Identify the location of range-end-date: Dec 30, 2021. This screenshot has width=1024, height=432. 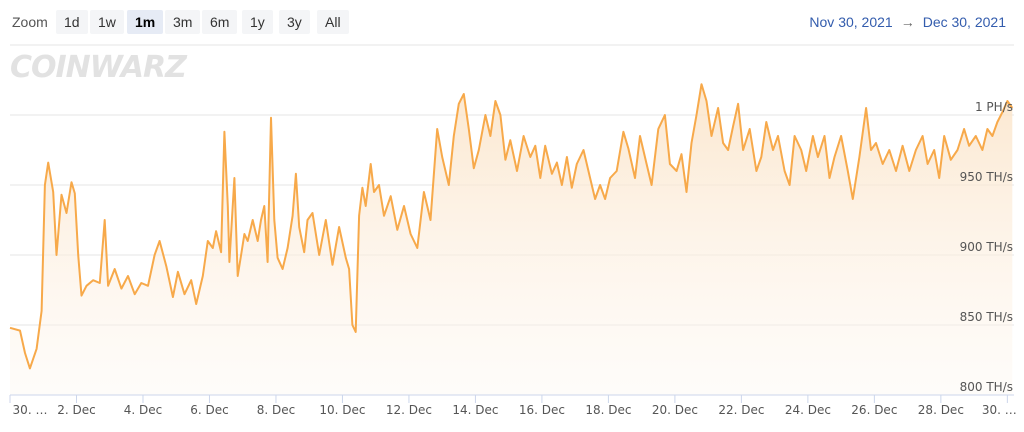
(964, 22).